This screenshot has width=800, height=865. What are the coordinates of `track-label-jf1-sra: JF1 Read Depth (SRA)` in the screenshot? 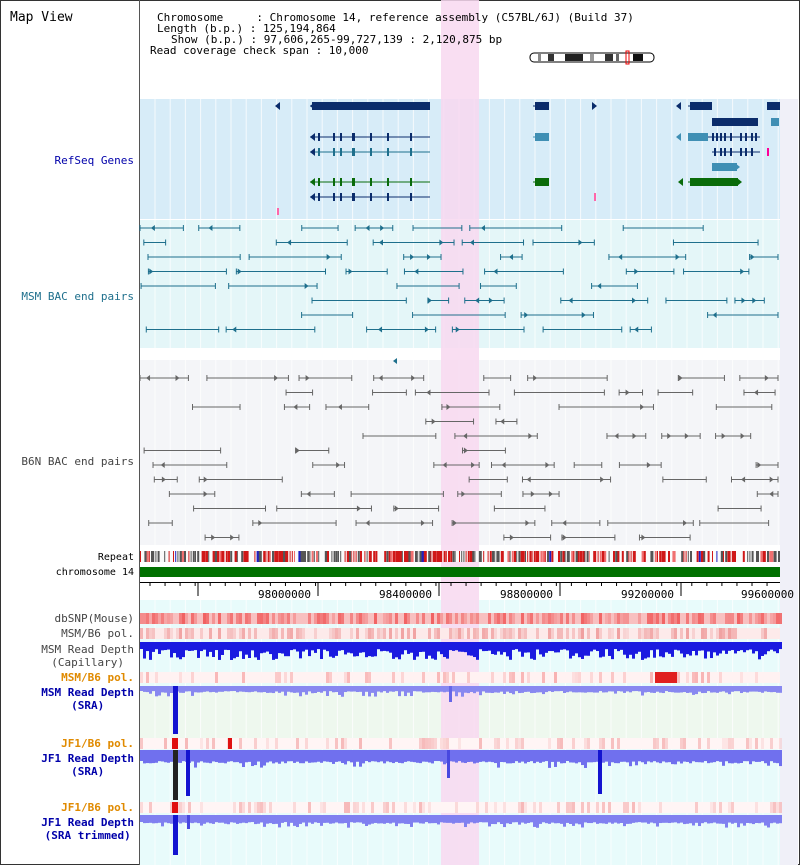 It's located at (87, 765).